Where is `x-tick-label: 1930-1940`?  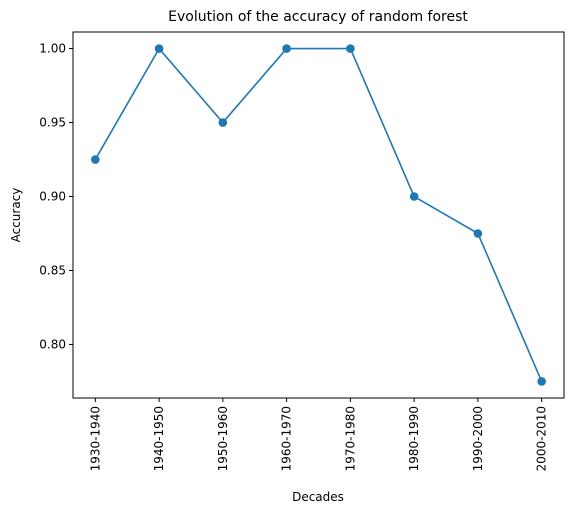 x-tick-label: 1930-1940 is located at coordinates (95, 438).